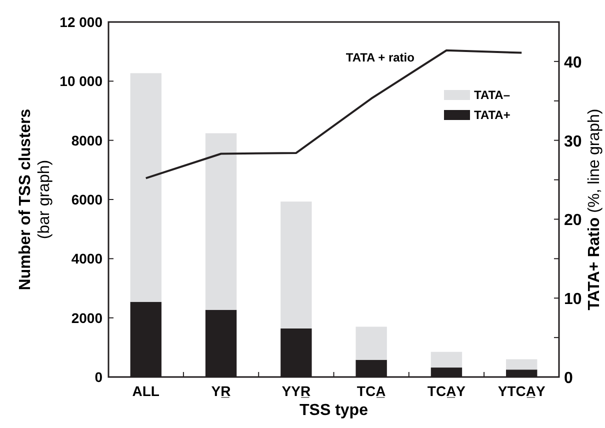 The image size is (605, 428). I want to click on x-tick-label: YR̲, so click(221, 391).